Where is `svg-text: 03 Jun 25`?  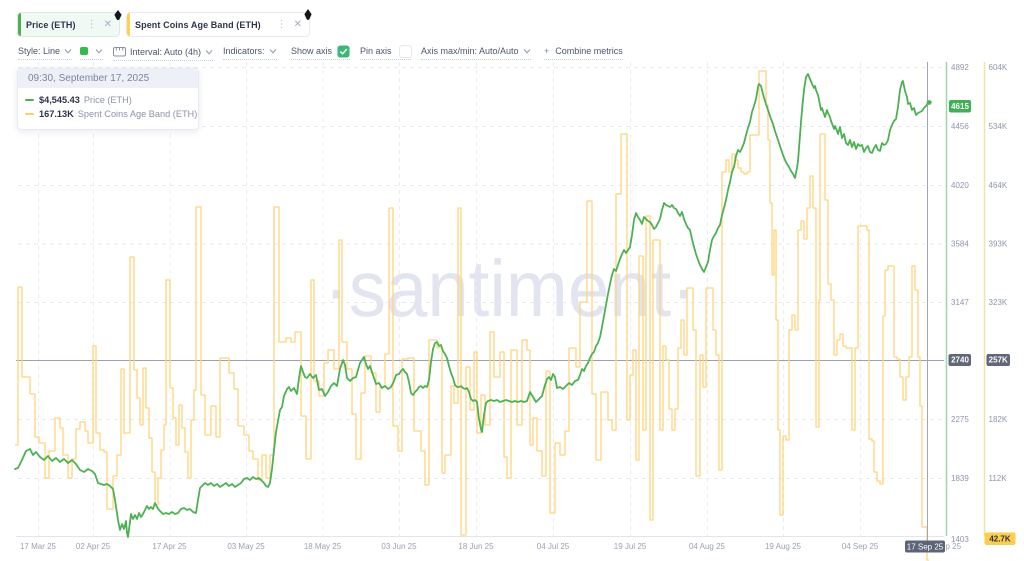
svg-text: 03 Jun 25 is located at coordinates (399, 546).